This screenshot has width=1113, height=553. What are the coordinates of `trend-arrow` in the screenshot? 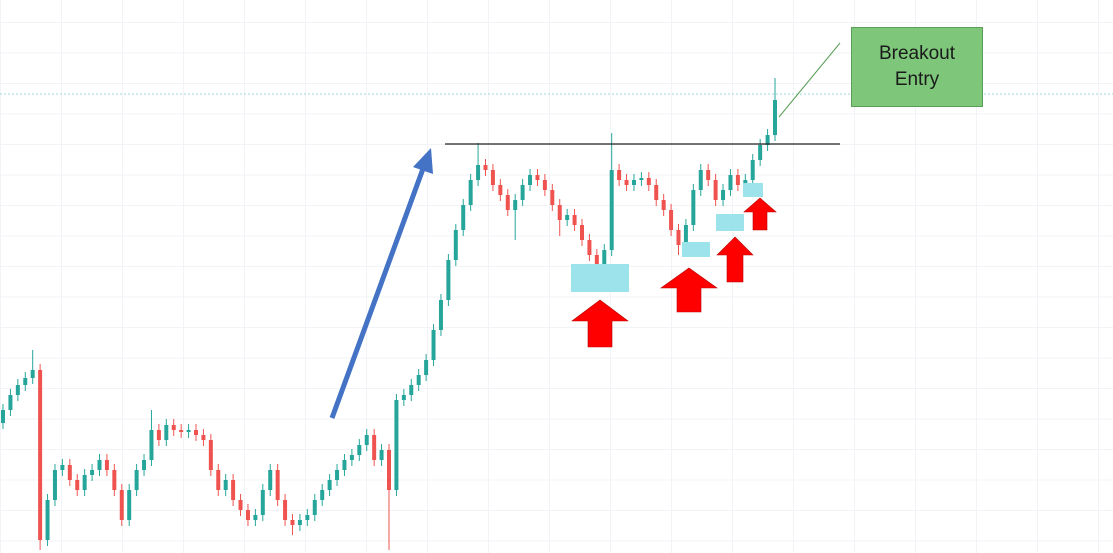 It's located at (378, 292).